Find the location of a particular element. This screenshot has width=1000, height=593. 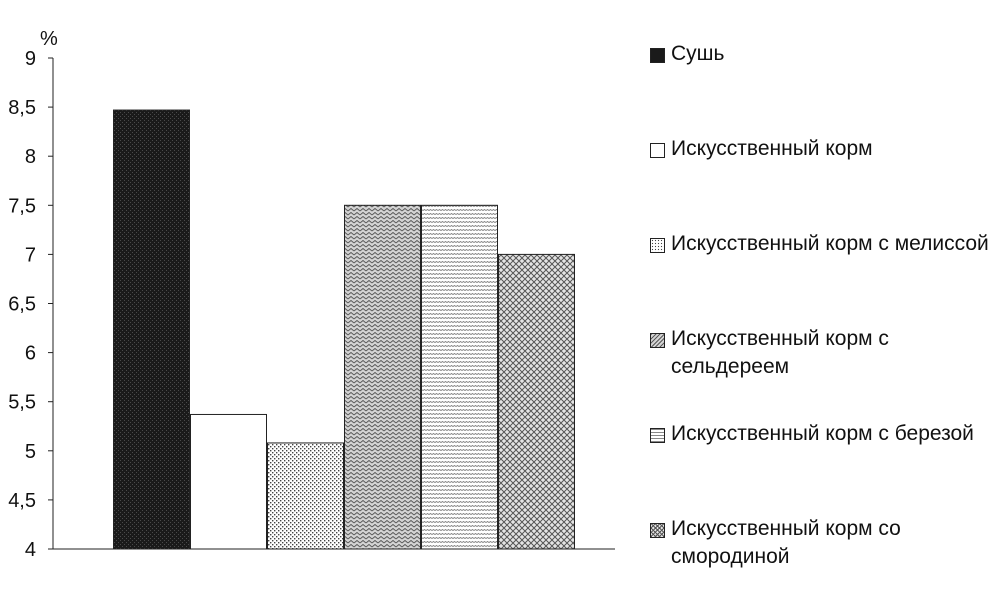

y-axis-unit-label: % is located at coordinates (49, 39).